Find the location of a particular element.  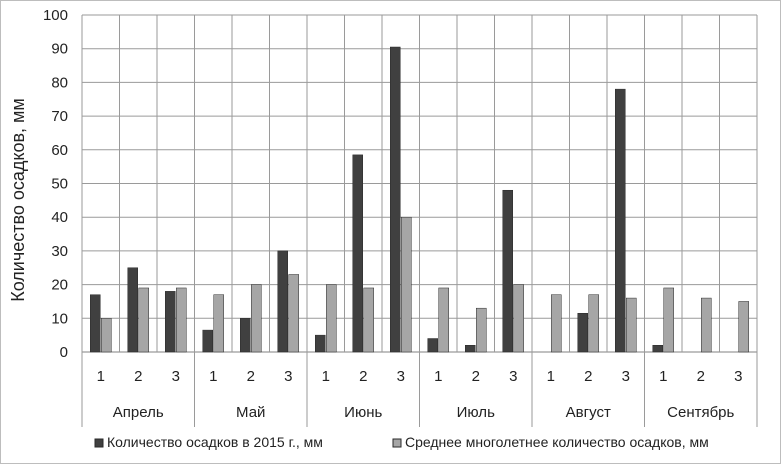

y-tick-label: 0 is located at coordinates (64, 352).